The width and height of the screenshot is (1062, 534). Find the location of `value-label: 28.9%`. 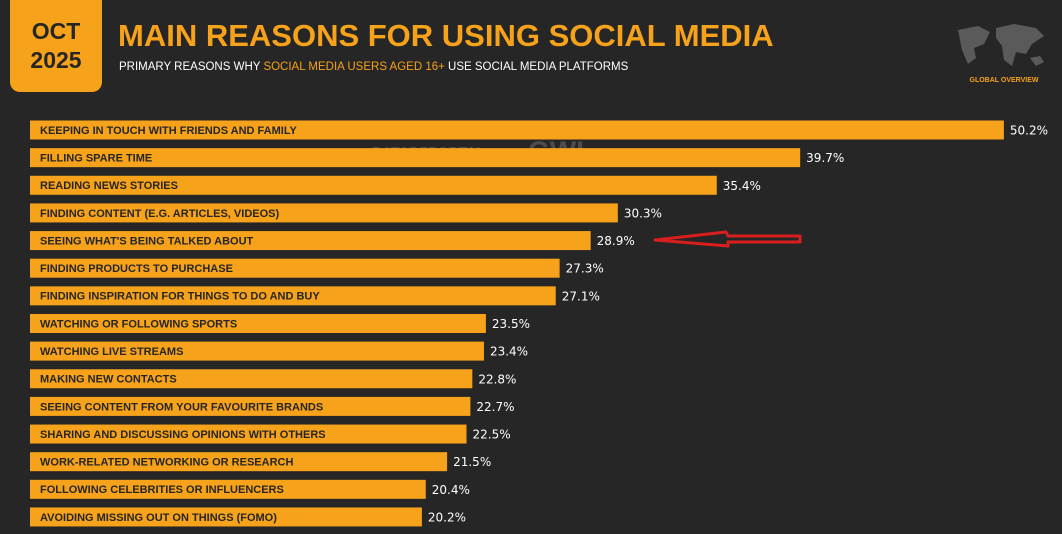

value-label: 28.9% is located at coordinates (616, 241).